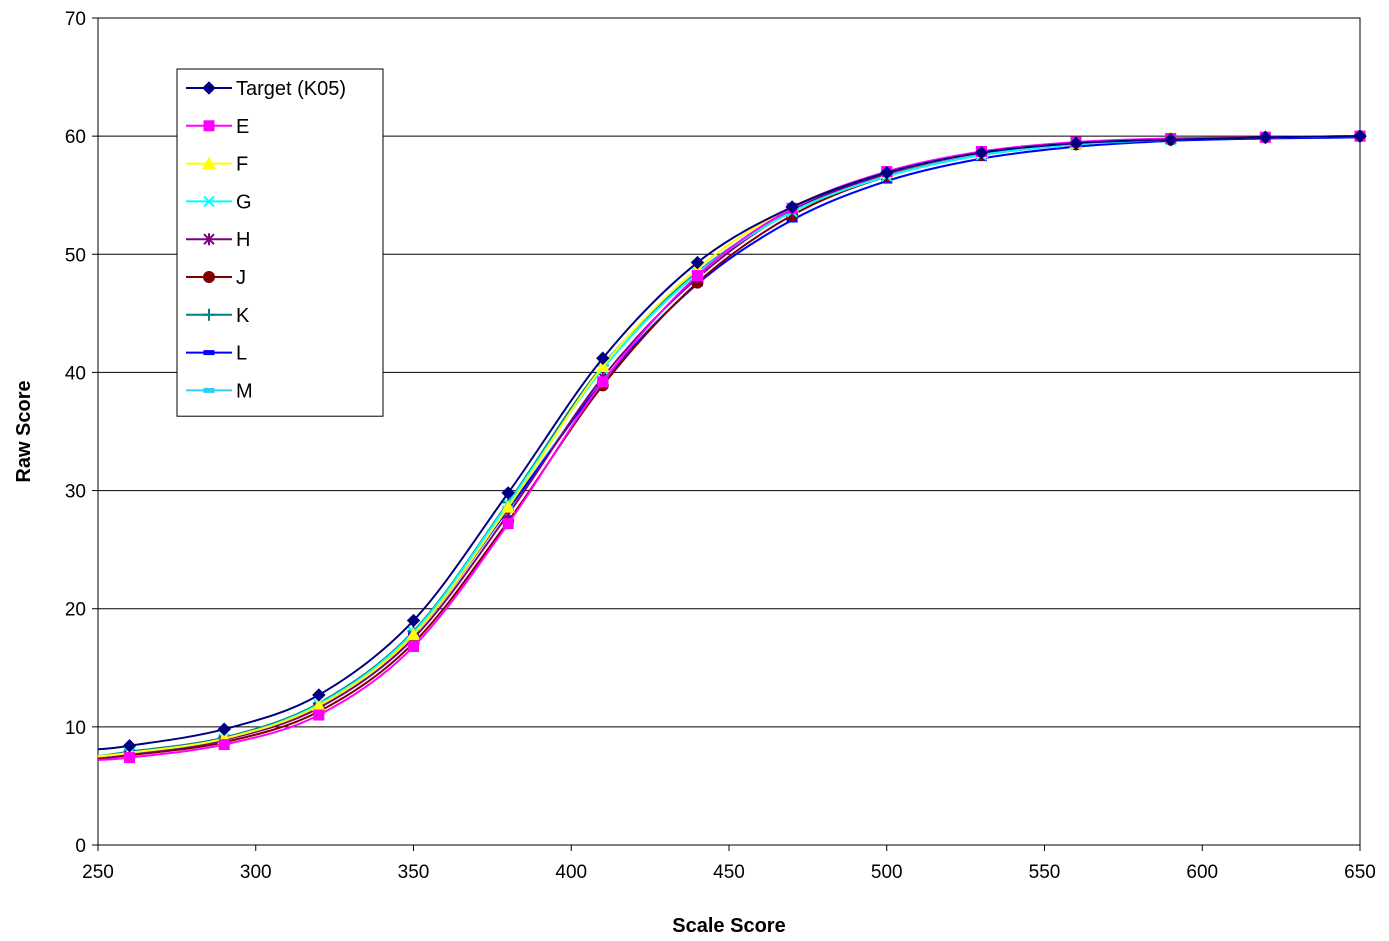 The width and height of the screenshot is (1389, 941). I want to click on y-tick-label-70: 70, so click(75, 19).